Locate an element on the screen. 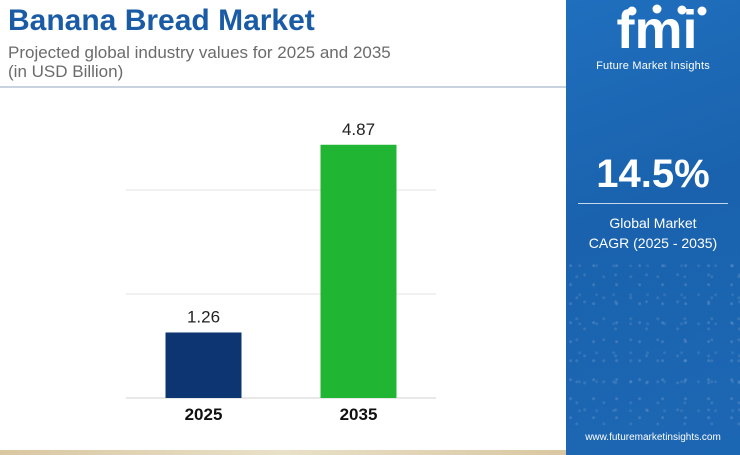 This screenshot has width=740, height=455. subtitle-line-2: (in USD Billion) is located at coordinates (66, 71).